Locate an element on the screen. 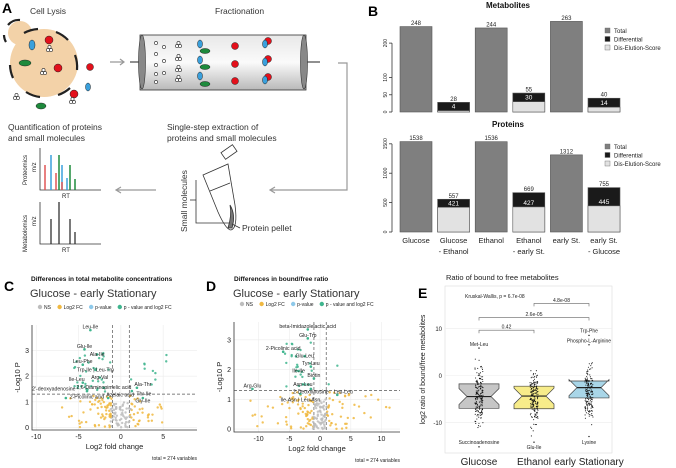 The image size is (676, 468). x-tick-label: 0 is located at coordinates (320, 439).